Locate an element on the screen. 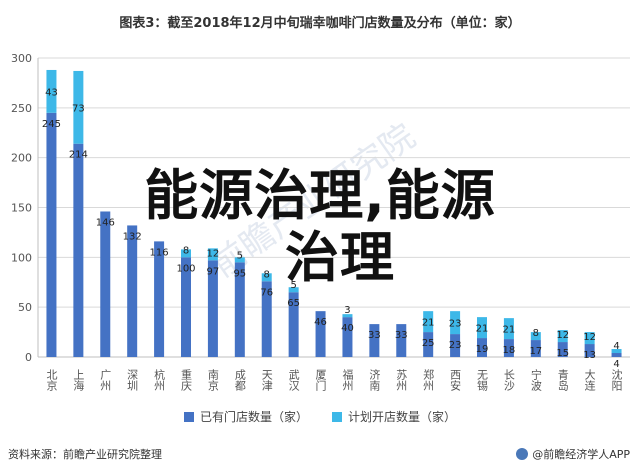 The height and width of the screenshot is (470, 640). data-label-existing: 95 is located at coordinates (239, 273).